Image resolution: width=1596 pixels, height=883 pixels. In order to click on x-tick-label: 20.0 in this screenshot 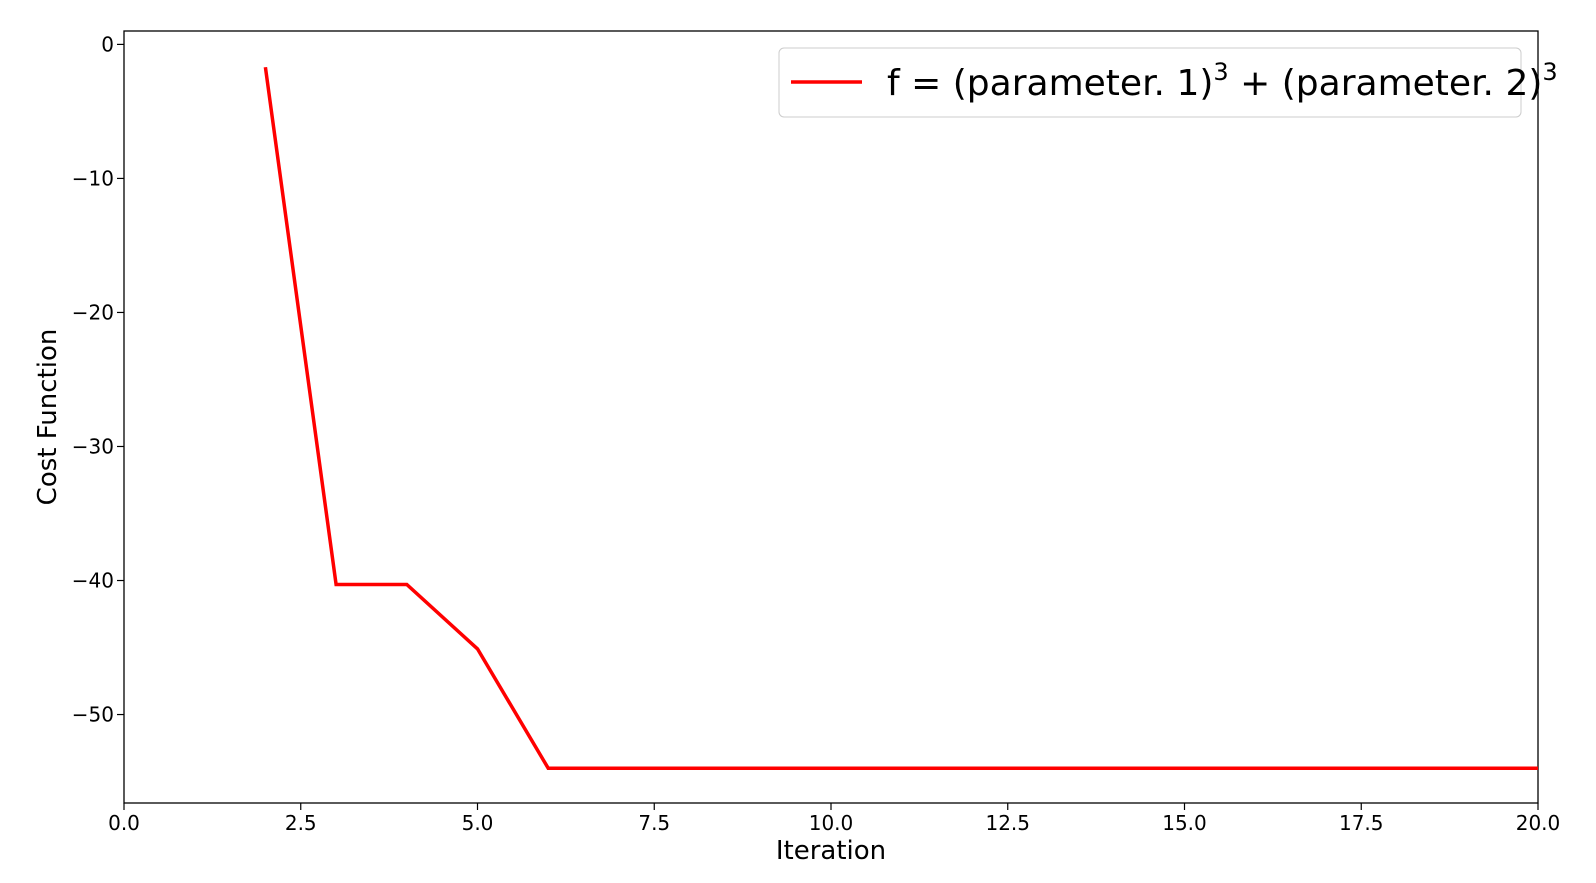, I will do `click(1538, 823)`.